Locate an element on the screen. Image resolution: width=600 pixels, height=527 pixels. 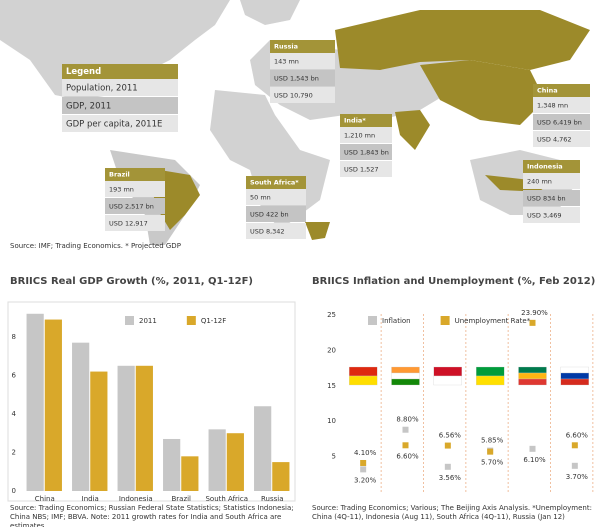
callout-title: Brazil is located at coordinates (119, 175).